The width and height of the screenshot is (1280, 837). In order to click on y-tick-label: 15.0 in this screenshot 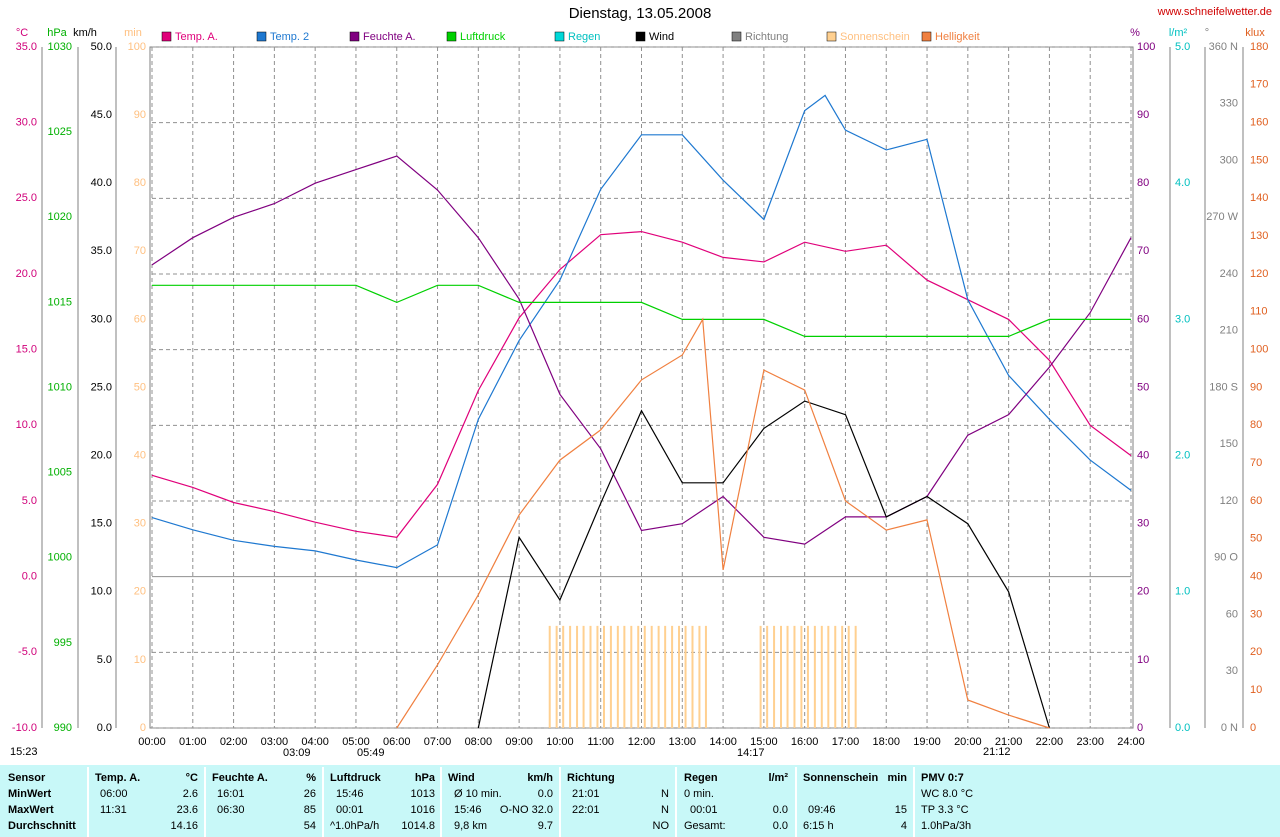, I will do `click(101, 524)`.